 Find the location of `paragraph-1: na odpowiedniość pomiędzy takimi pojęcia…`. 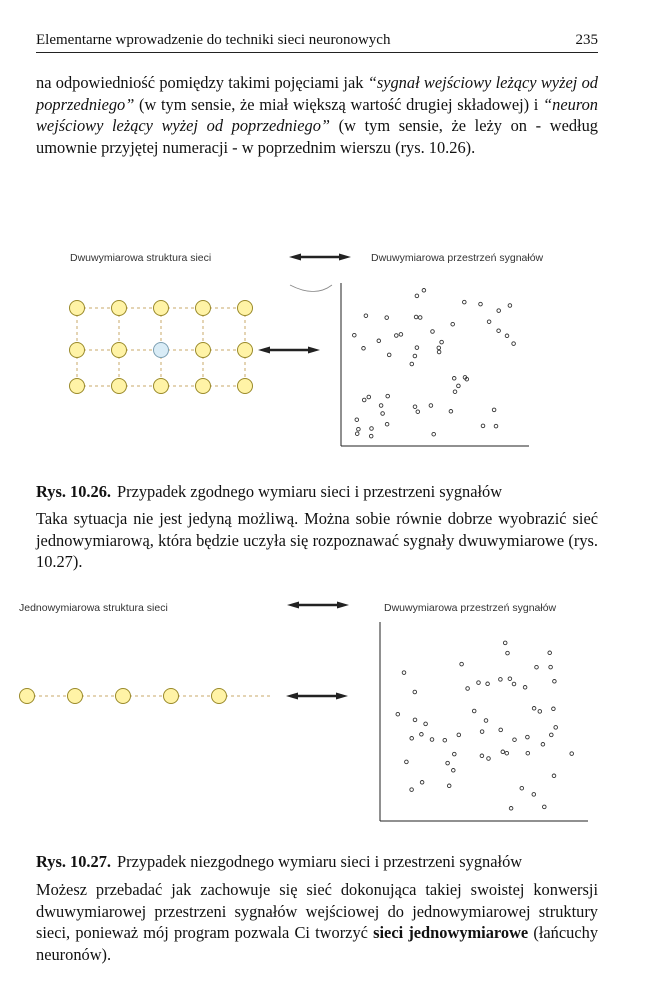

paragraph-1: na odpowiedniość pomiędzy takimi pojęcia… is located at coordinates (317, 115).